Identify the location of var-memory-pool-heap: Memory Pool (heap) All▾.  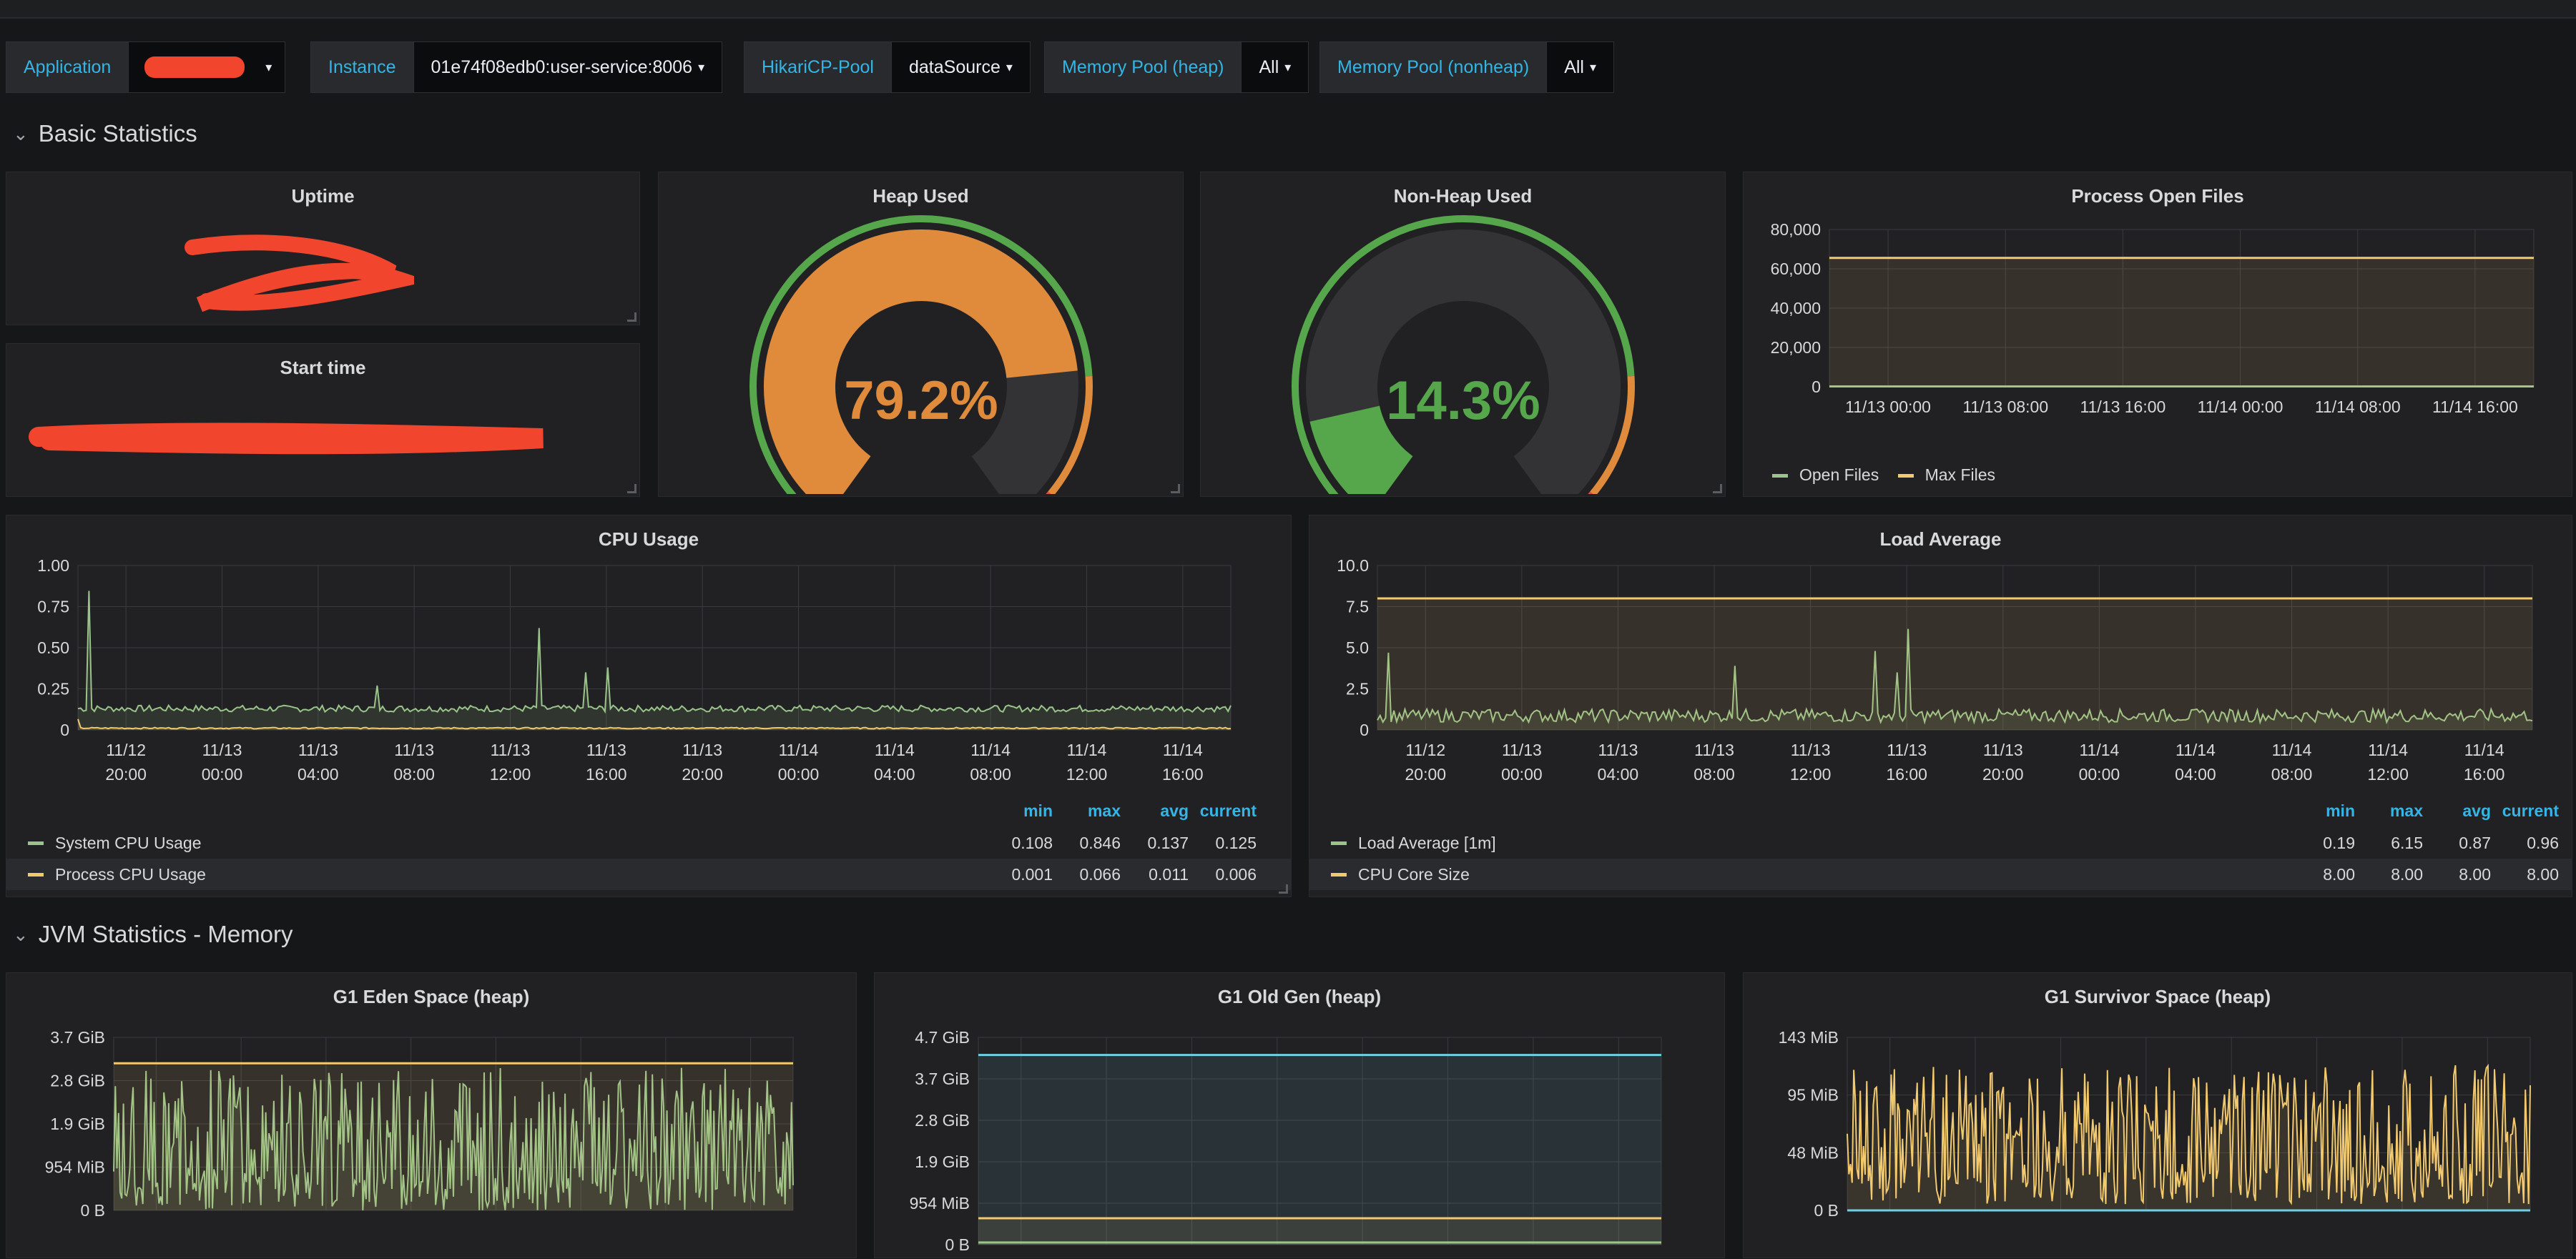
(1177, 67).